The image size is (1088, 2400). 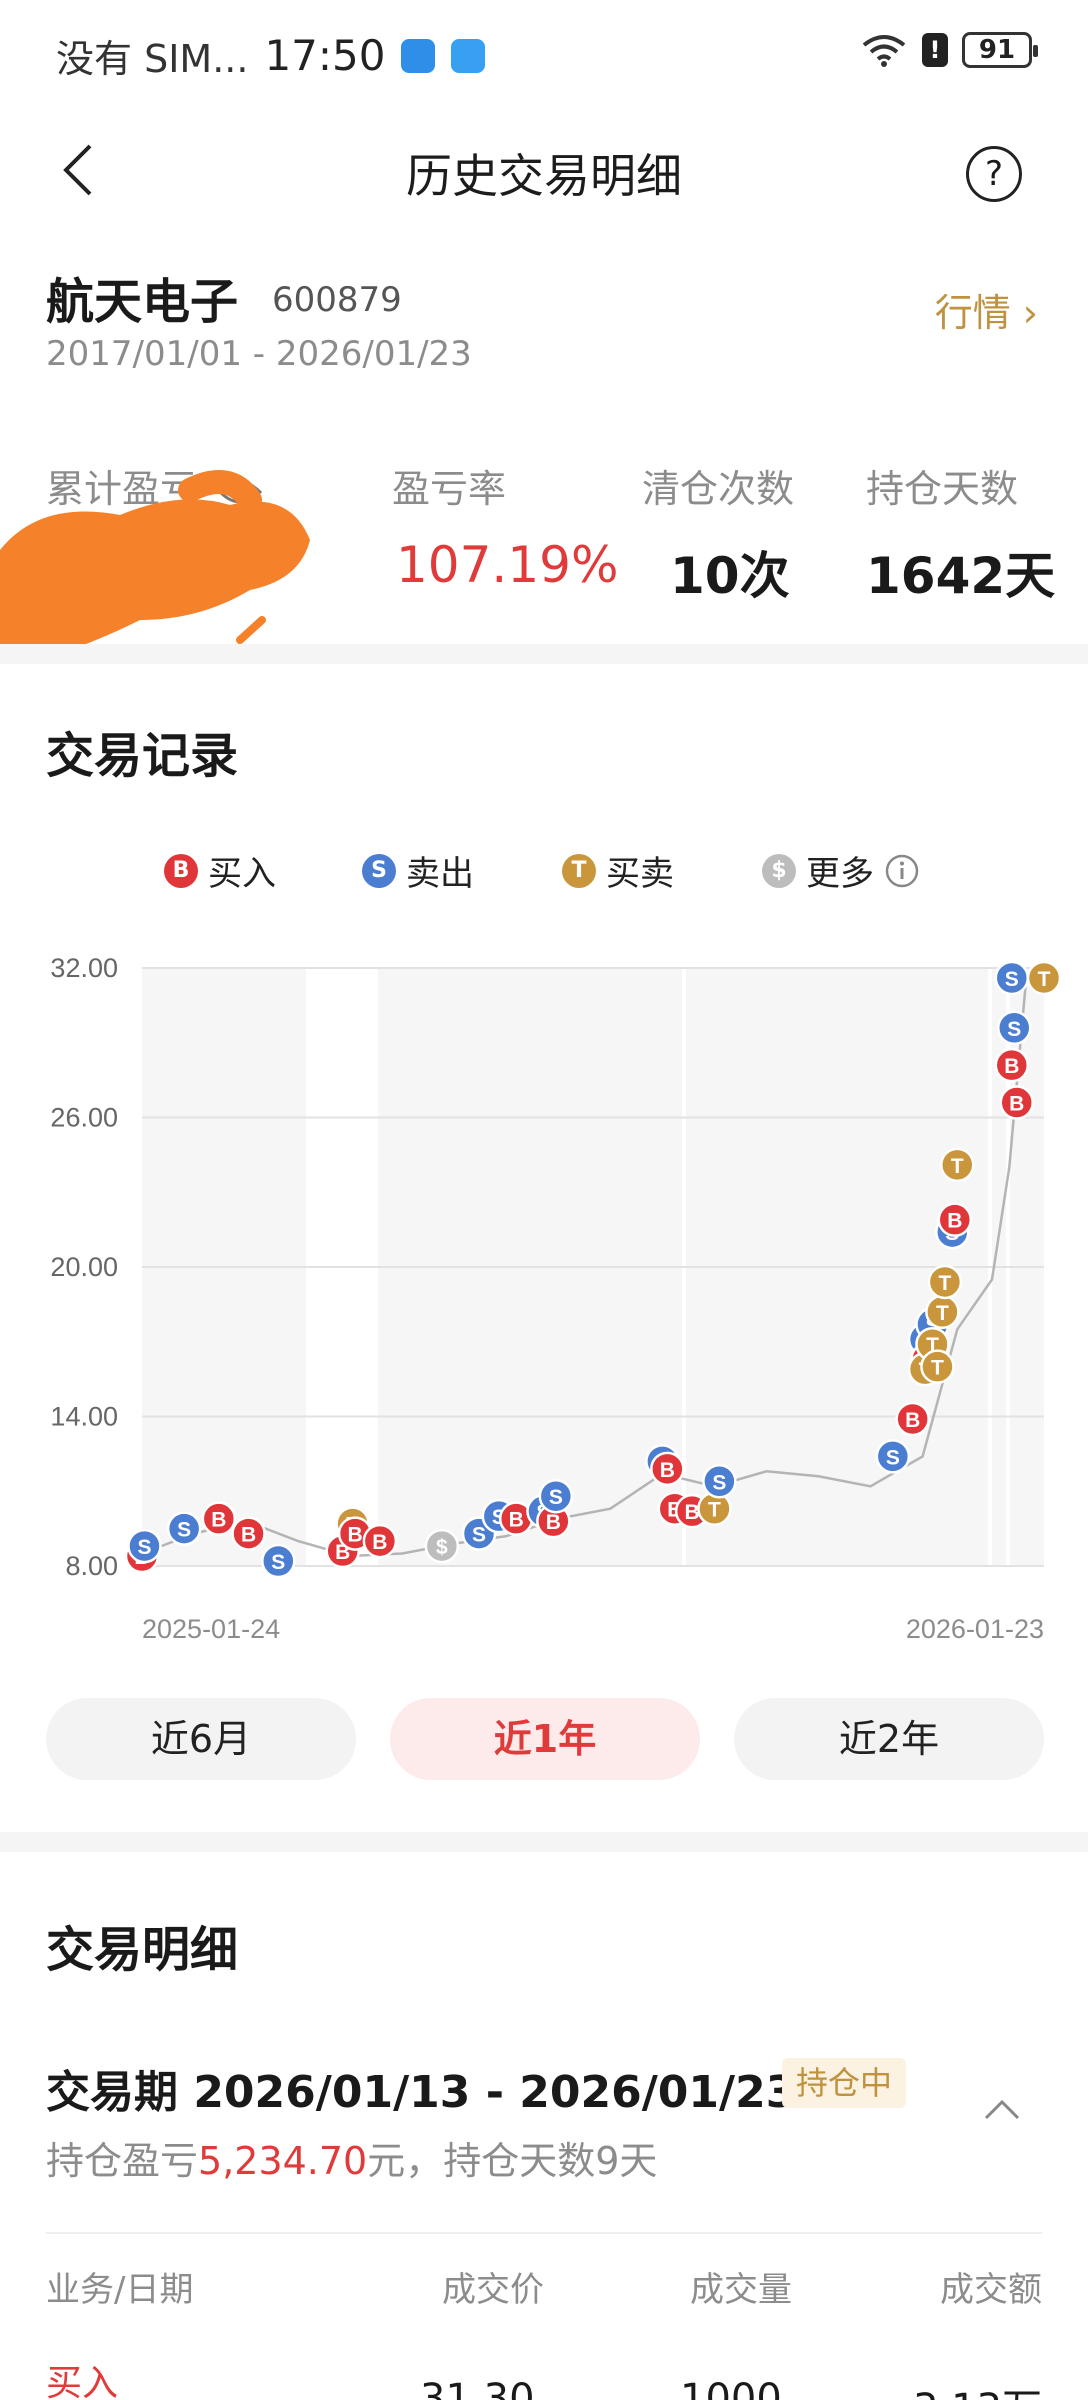 What do you see at coordinates (155, 565) in the screenshot?
I see `redaction-scribble` at bounding box center [155, 565].